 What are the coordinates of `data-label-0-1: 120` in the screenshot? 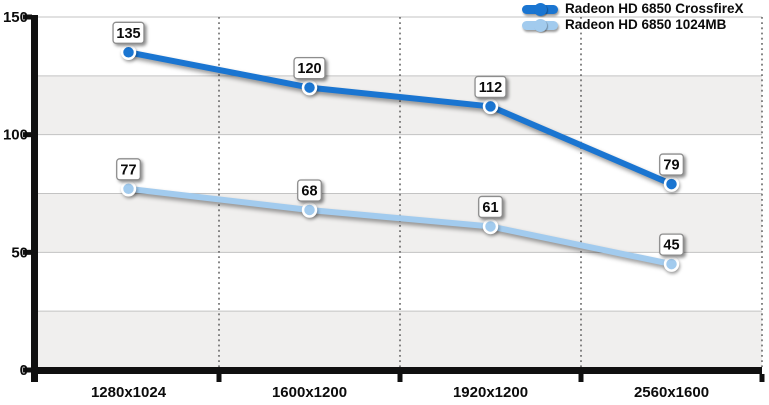 It's located at (309, 68).